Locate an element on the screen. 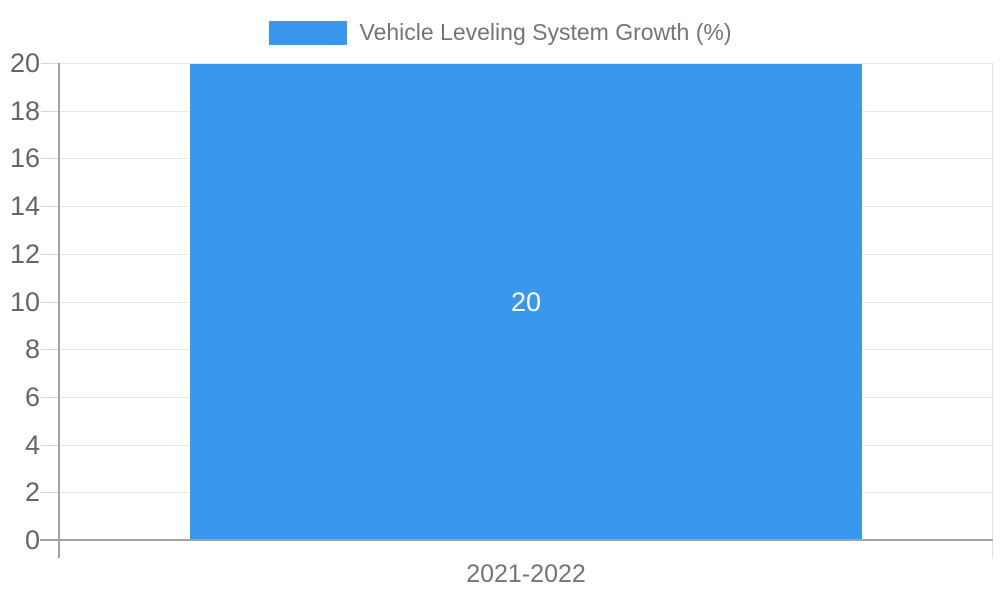 This screenshot has width=1000, height=600. y-axis-line is located at coordinates (59, 310).